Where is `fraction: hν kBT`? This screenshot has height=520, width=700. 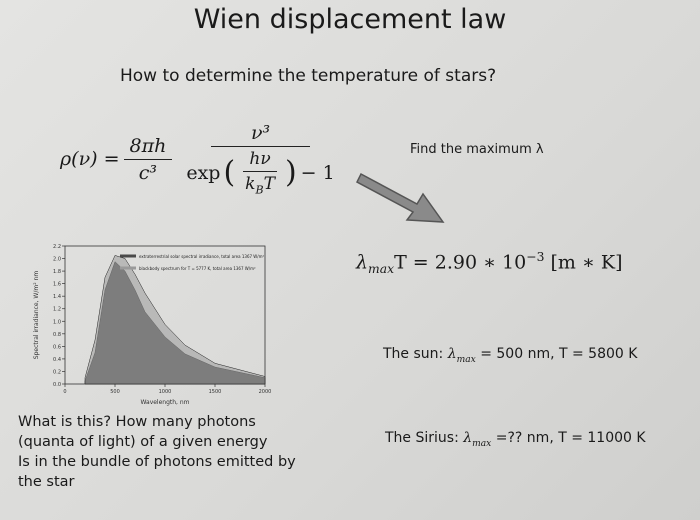 fraction: hν kBT is located at coordinates (260, 172).